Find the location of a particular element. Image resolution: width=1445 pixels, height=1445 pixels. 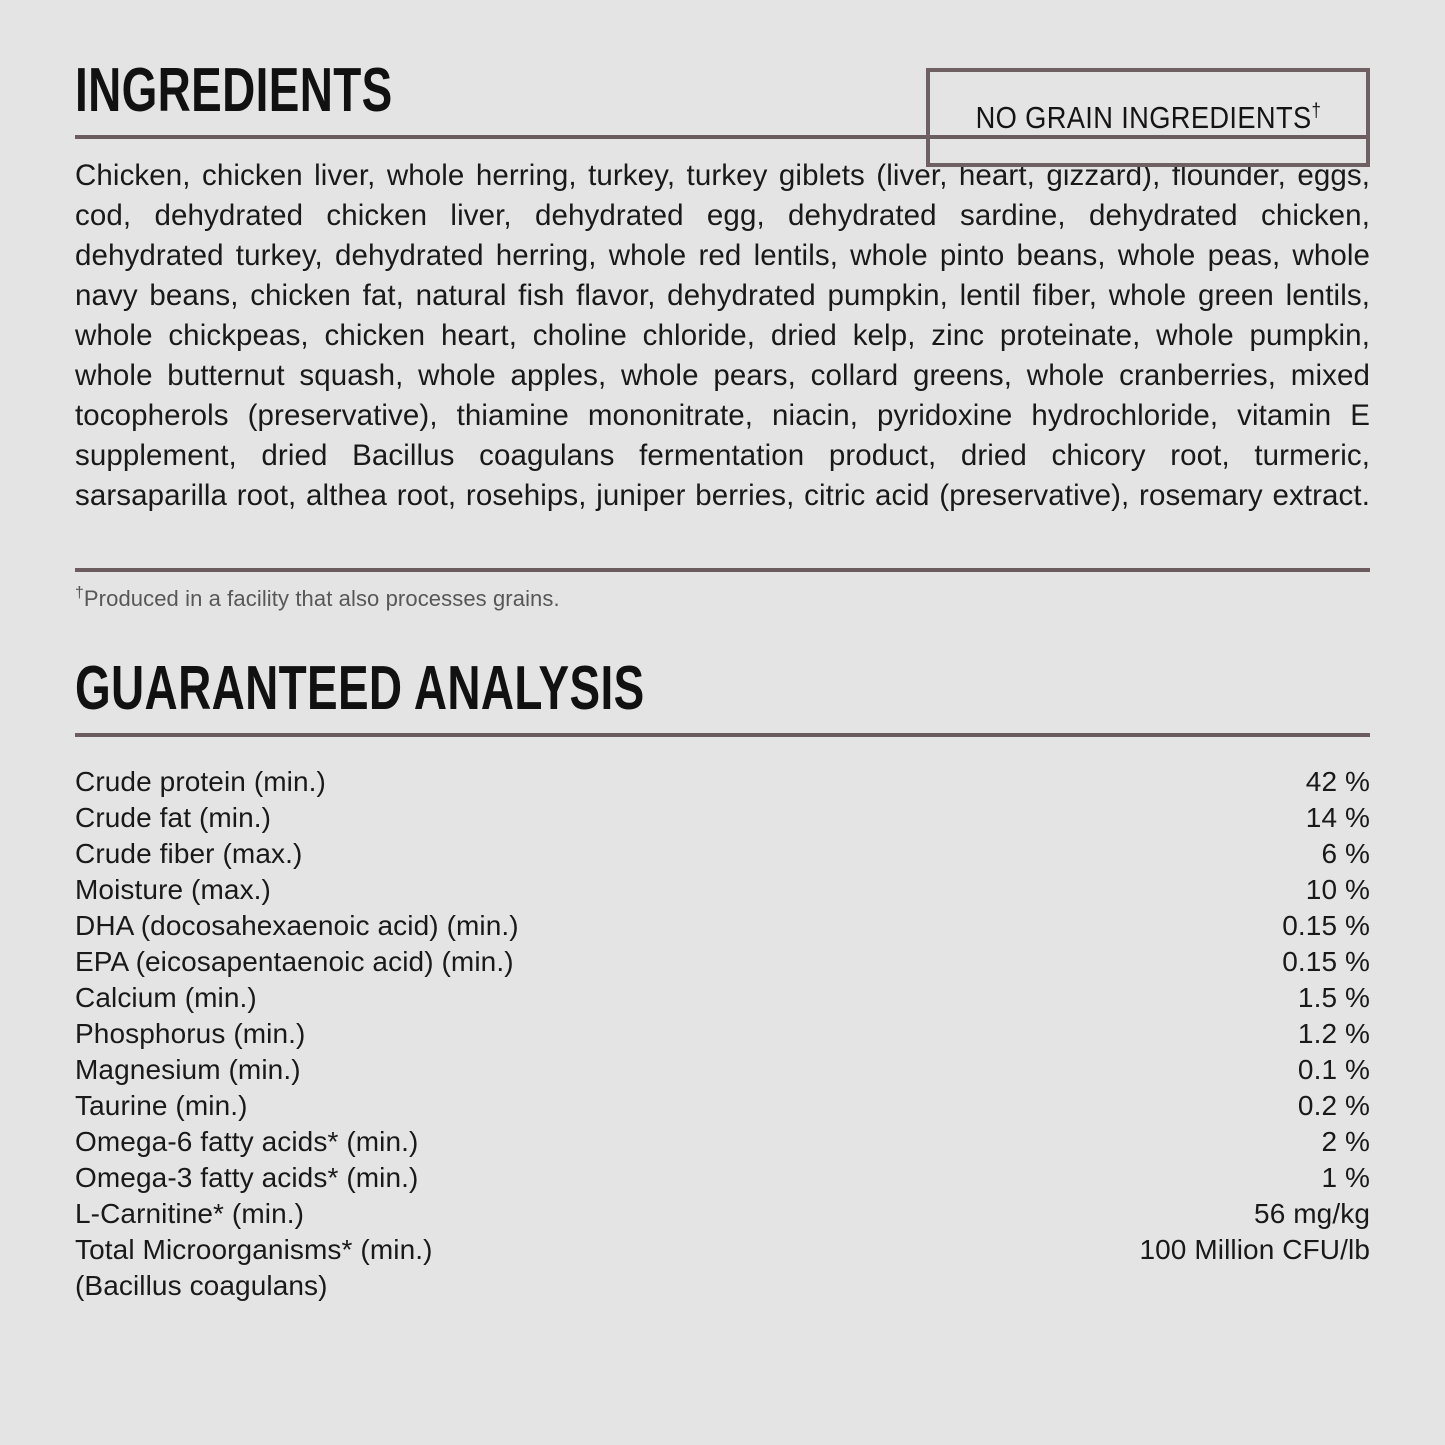

analysis-row-label: EPA (eicosapentaenoic acid) (min.) is located at coordinates (294, 961).